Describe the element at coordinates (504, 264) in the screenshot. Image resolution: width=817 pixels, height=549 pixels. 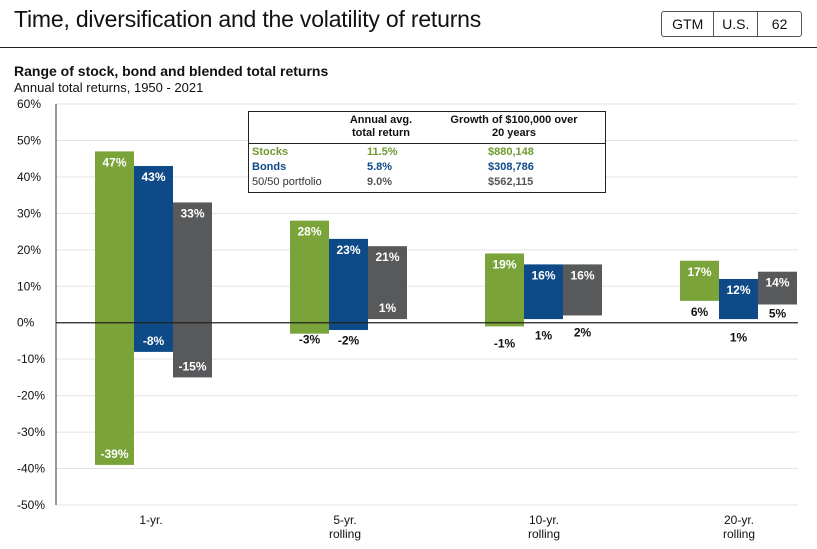
I see `data-label-max: 19%` at that location.